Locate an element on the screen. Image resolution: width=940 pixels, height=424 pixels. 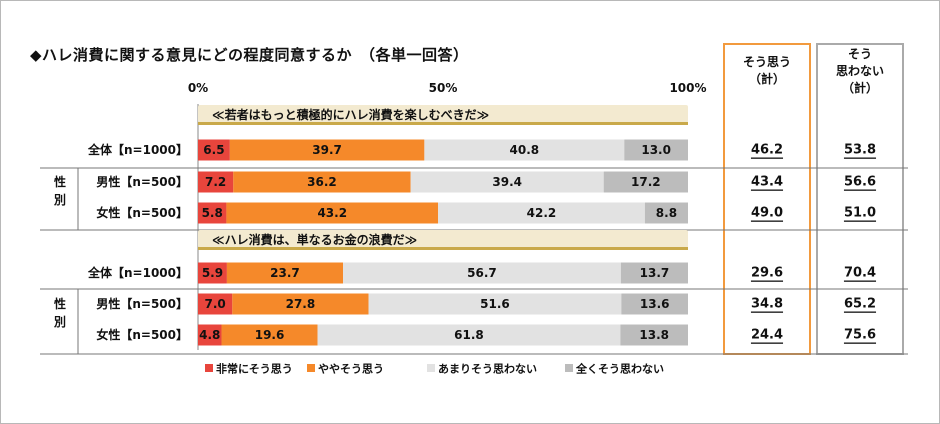
bar-data-label: 13.0 is located at coordinates (656, 150).